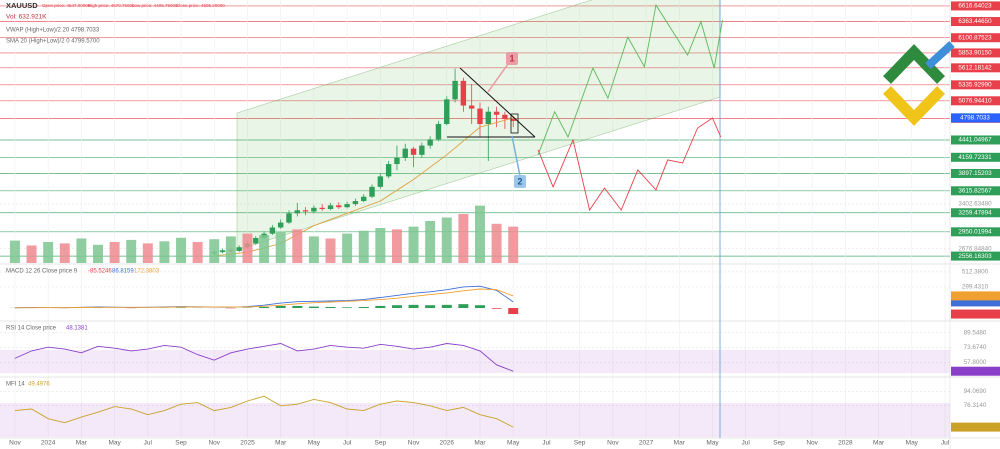  Describe the element at coordinates (447, 443) in the screenshot. I see `x-tick-label: 2026` at that location.